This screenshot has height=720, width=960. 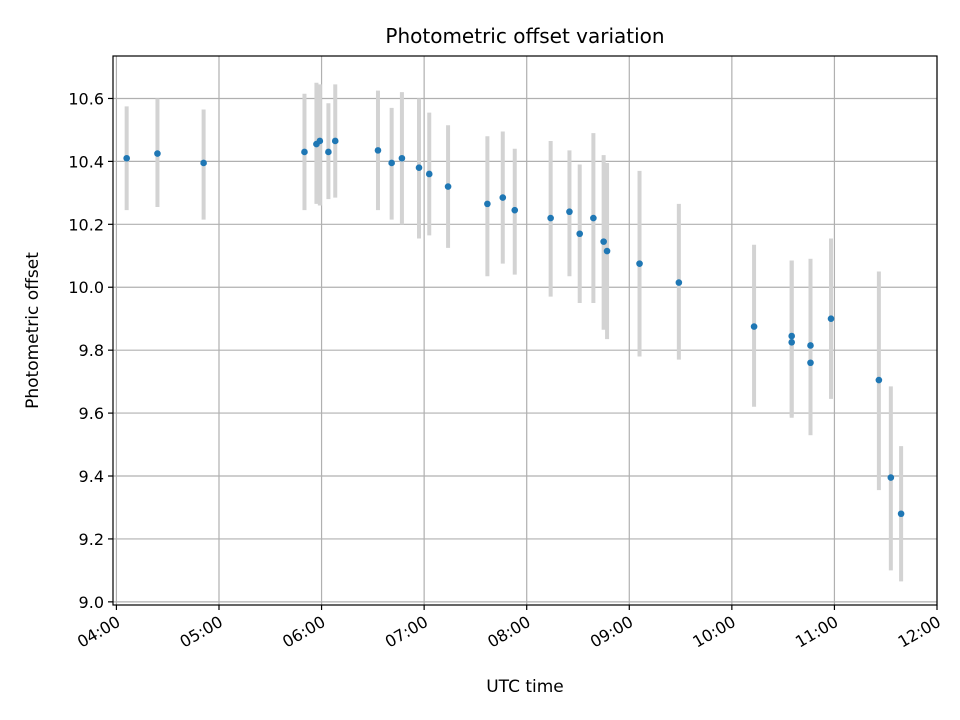 What do you see at coordinates (86, 287) in the screenshot?
I see `y-tick-label: 10.0` at bounding box center [86, 287].